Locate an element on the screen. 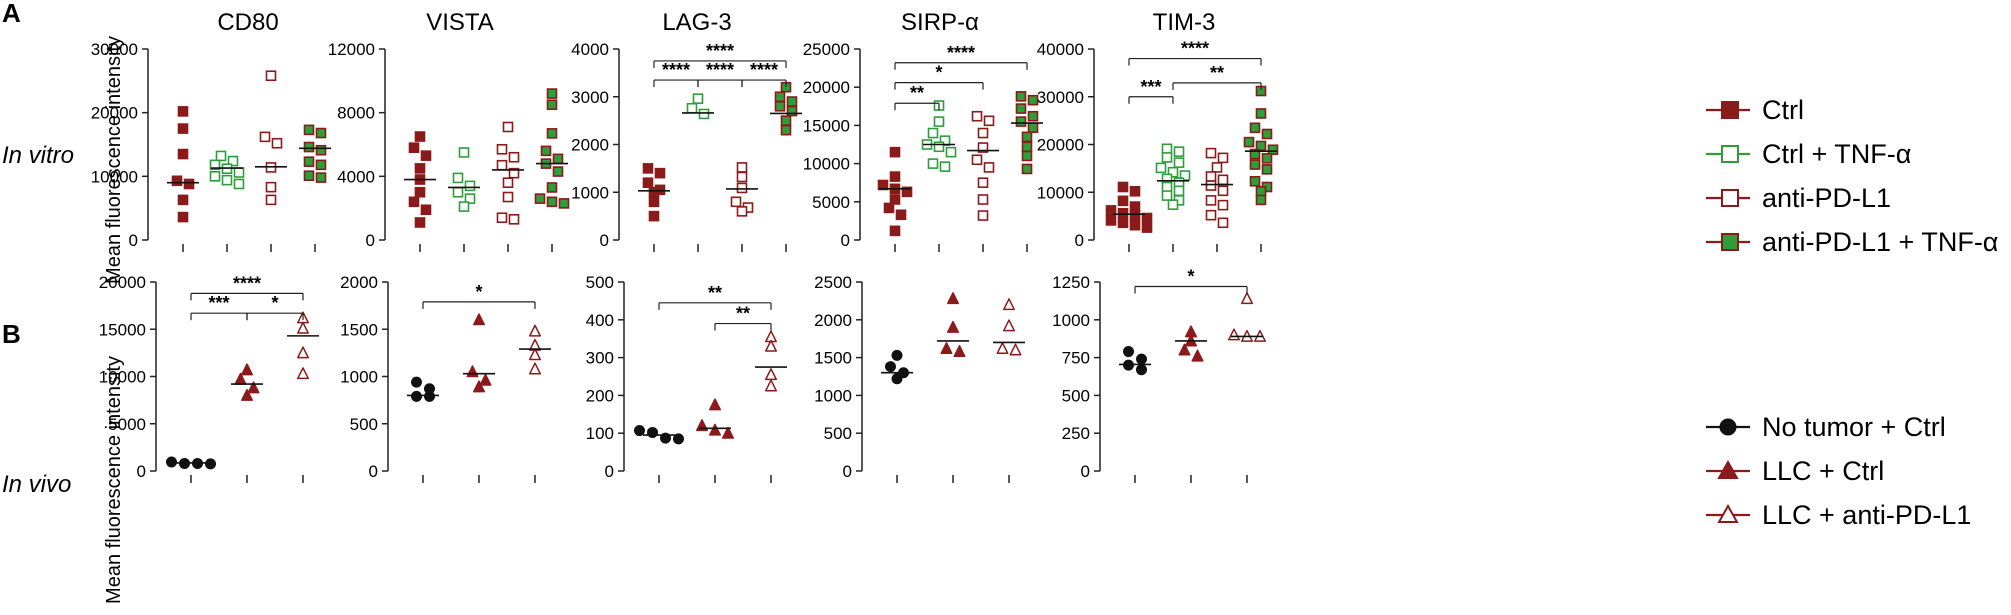  legend-item: anti-PD-L1 is located at coordinates (1798, 198).